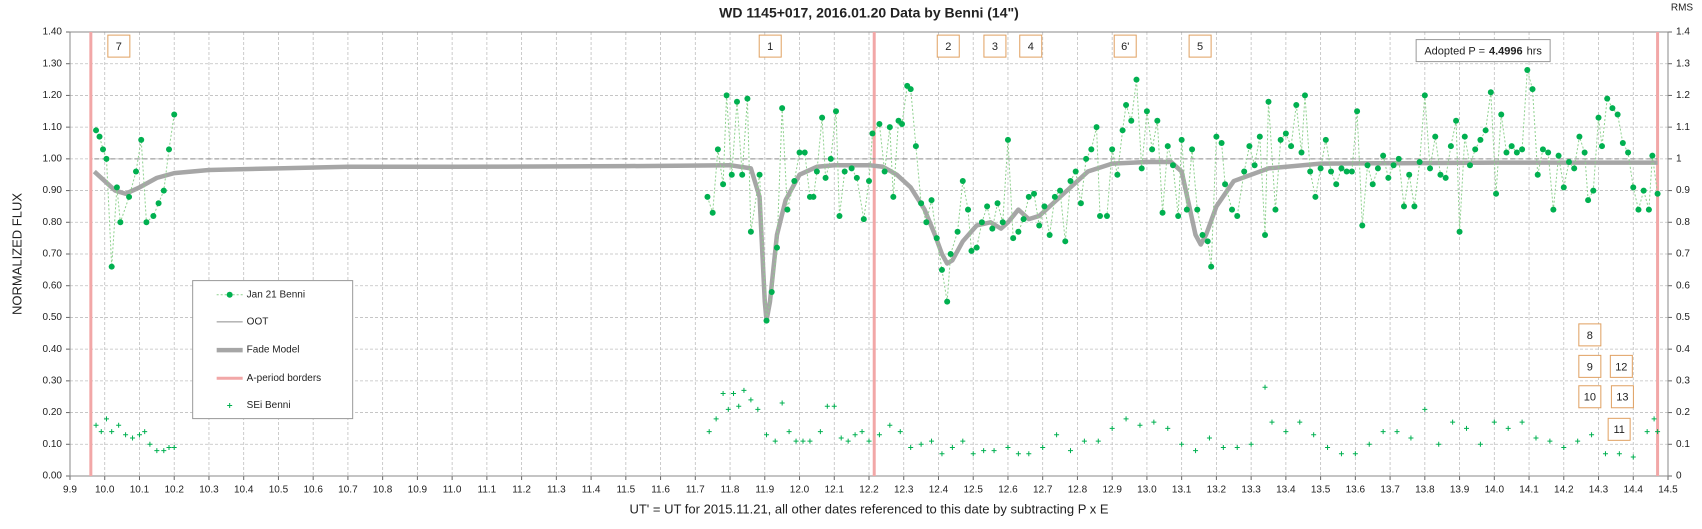 The height and width of the screenshot is (529, 1702). What do you see at coordinates (53, 95) in the screenshot?
I see `y-tick-label: 1.20` at bounding box center [53, 95].